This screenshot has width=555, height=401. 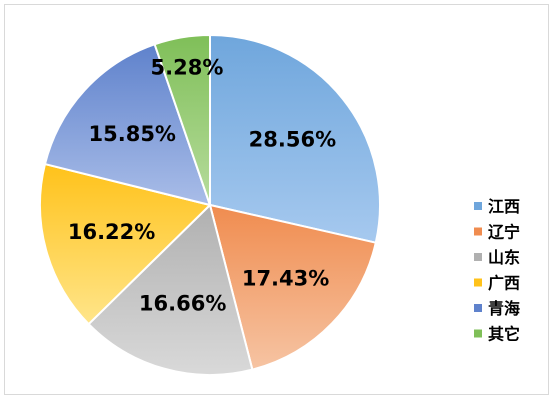 What do you see at coordinates (504, 232) in the screenshot?
I see `legend-label-2: 辽宁` at bounding box center [504, 232].